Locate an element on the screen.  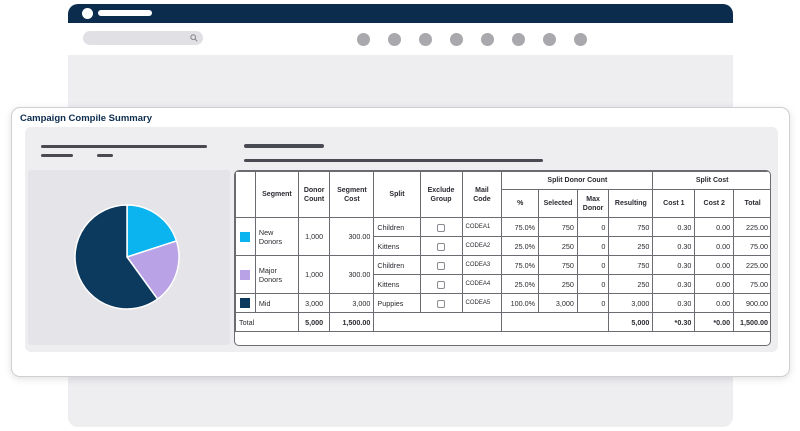
mail-code: CODEA2 is located at coordinates (482, 246).